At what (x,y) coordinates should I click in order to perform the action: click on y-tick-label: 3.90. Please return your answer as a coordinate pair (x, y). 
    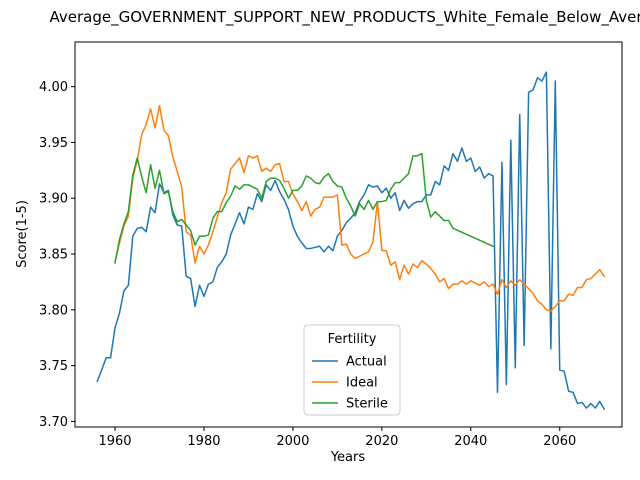
    Looking at the image, I should click on (53, 199).